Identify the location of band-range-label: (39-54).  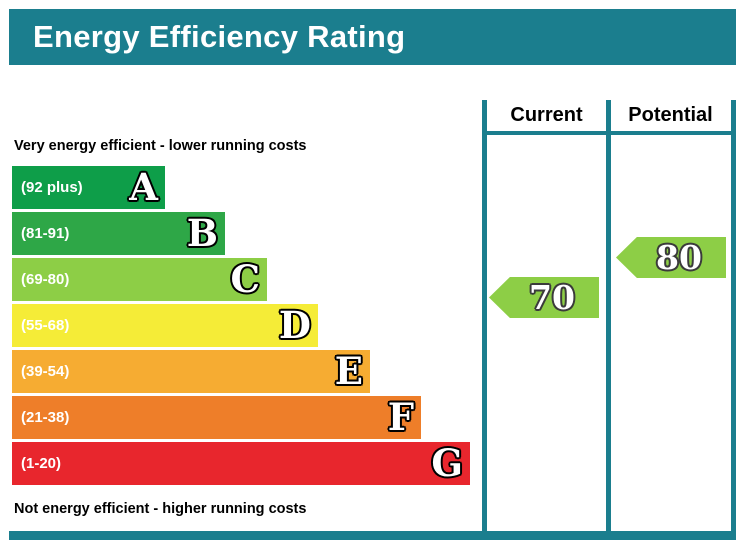
(45, 371).